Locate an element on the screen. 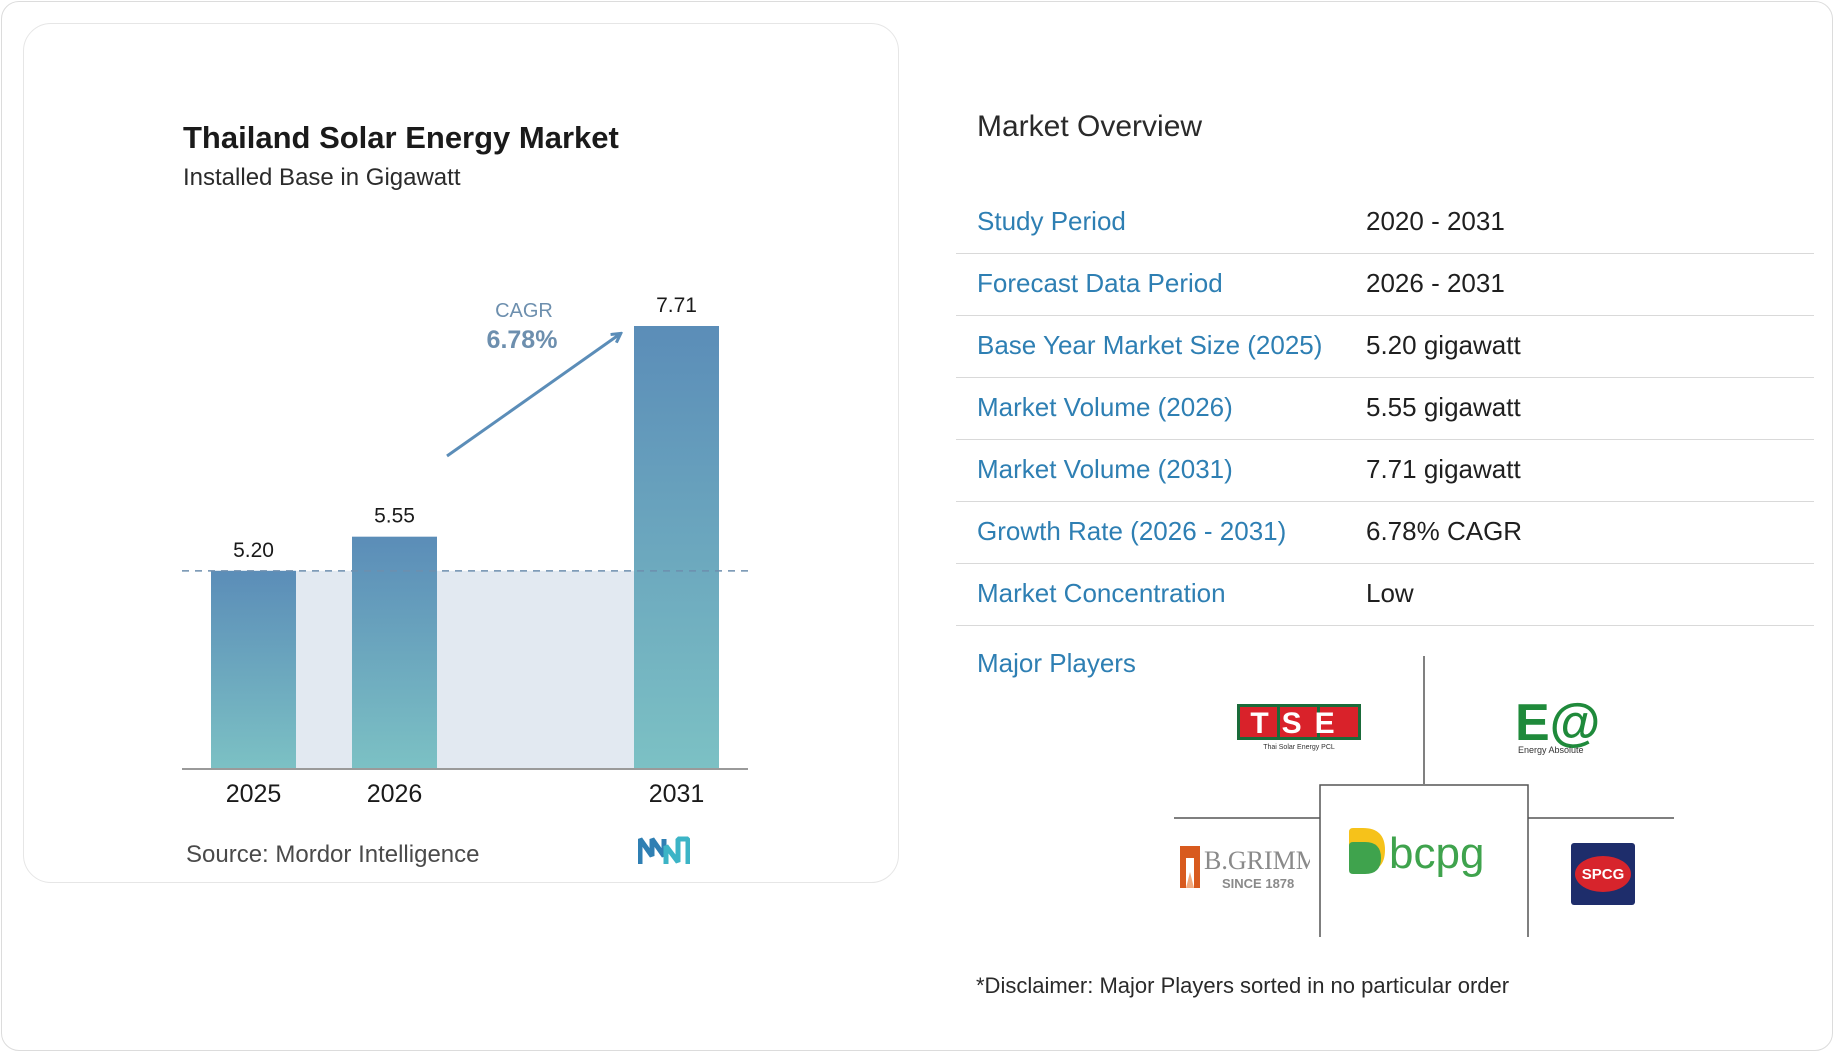  spcg-logo-text: SPCG is located at coordinates (1603, 874).